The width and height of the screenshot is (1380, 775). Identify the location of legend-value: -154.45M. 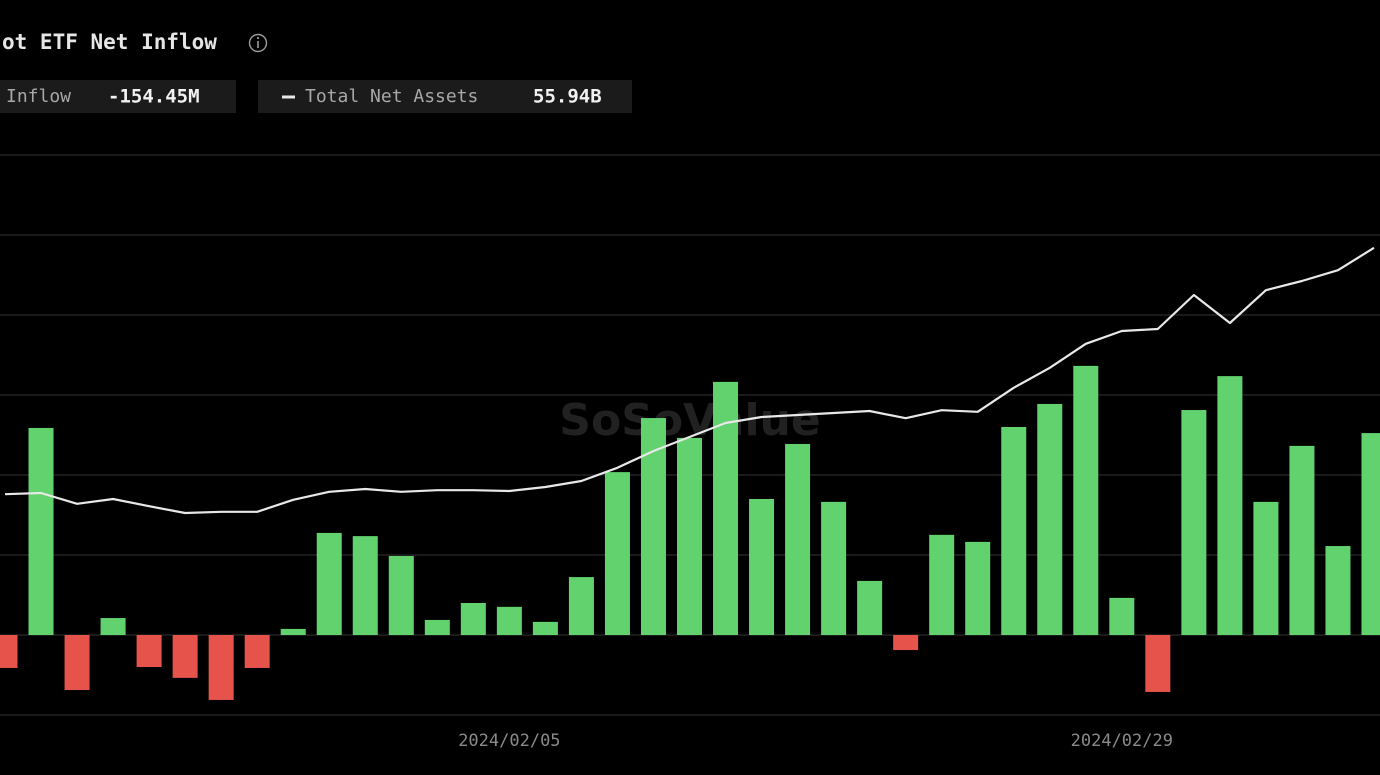
(154, 97).